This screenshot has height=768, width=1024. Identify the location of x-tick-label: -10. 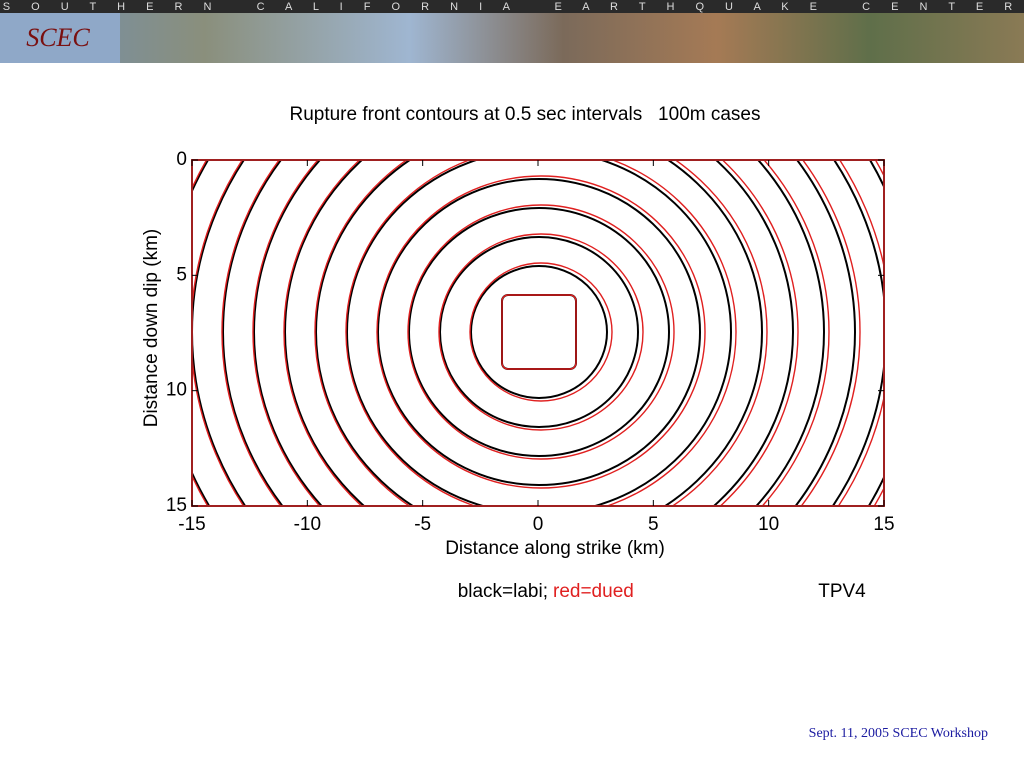
(307, 524).